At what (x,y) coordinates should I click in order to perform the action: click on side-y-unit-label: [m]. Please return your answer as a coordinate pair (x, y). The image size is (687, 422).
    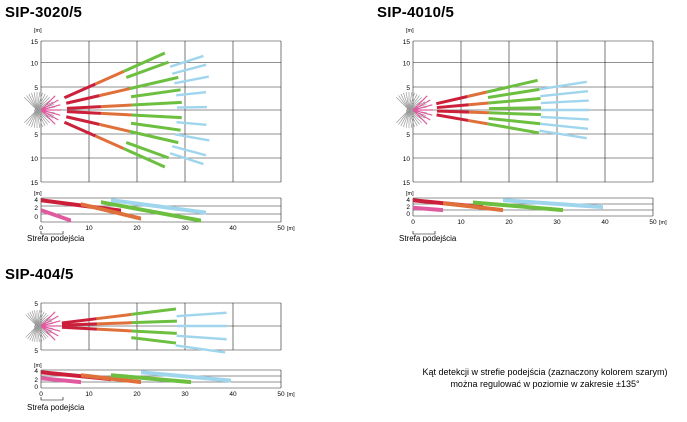
    Looking at the image, I should click on (410, 194).